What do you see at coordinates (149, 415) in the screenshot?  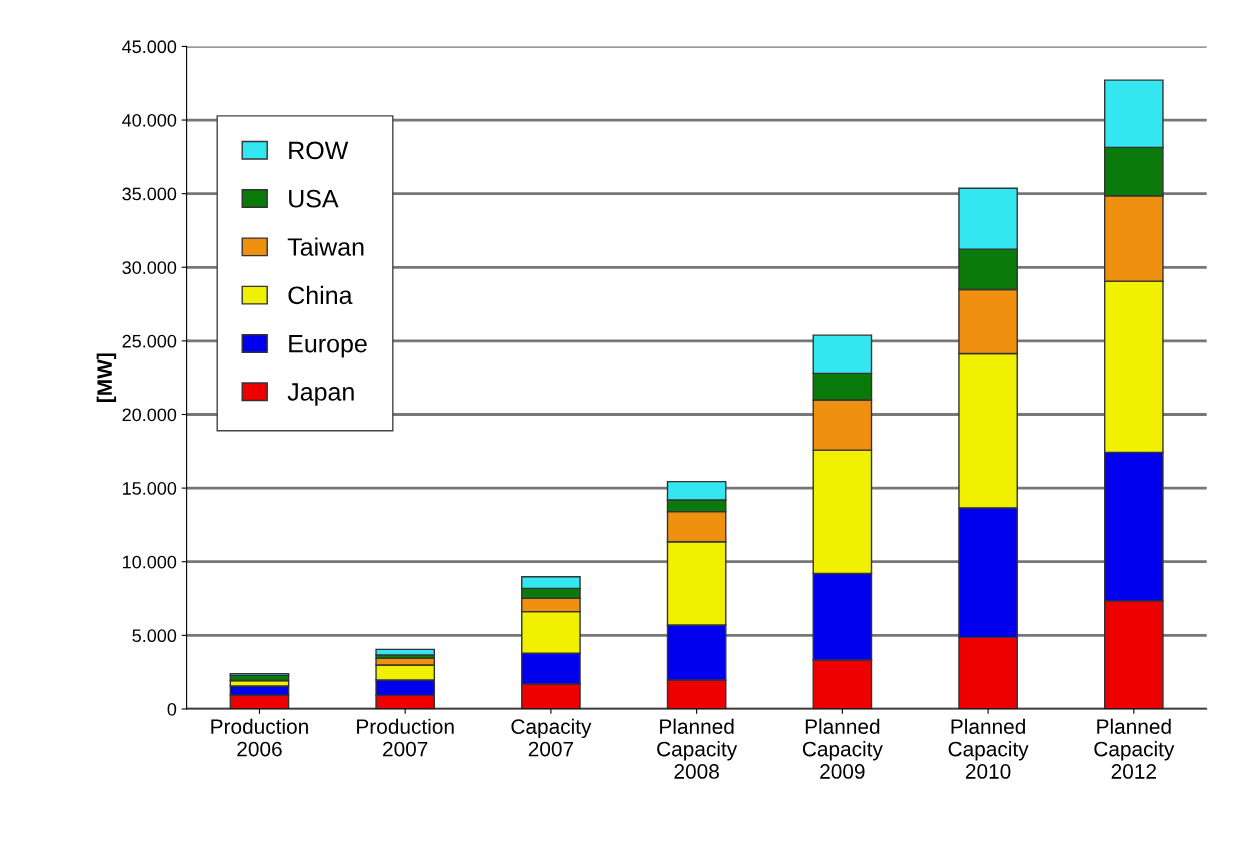 I see `y-tick-label: 20.000` at bounding box center [149, 415].